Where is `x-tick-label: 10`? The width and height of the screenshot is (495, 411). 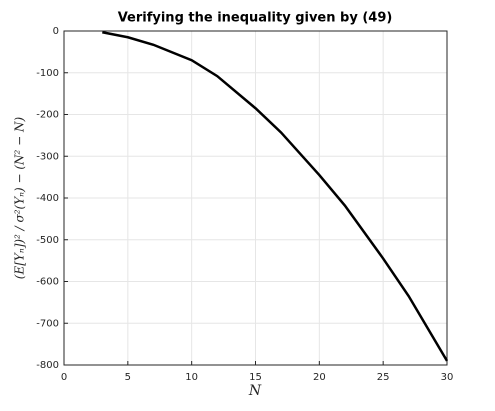
x-tick-label: 10 is located at coordinates (191, 377).